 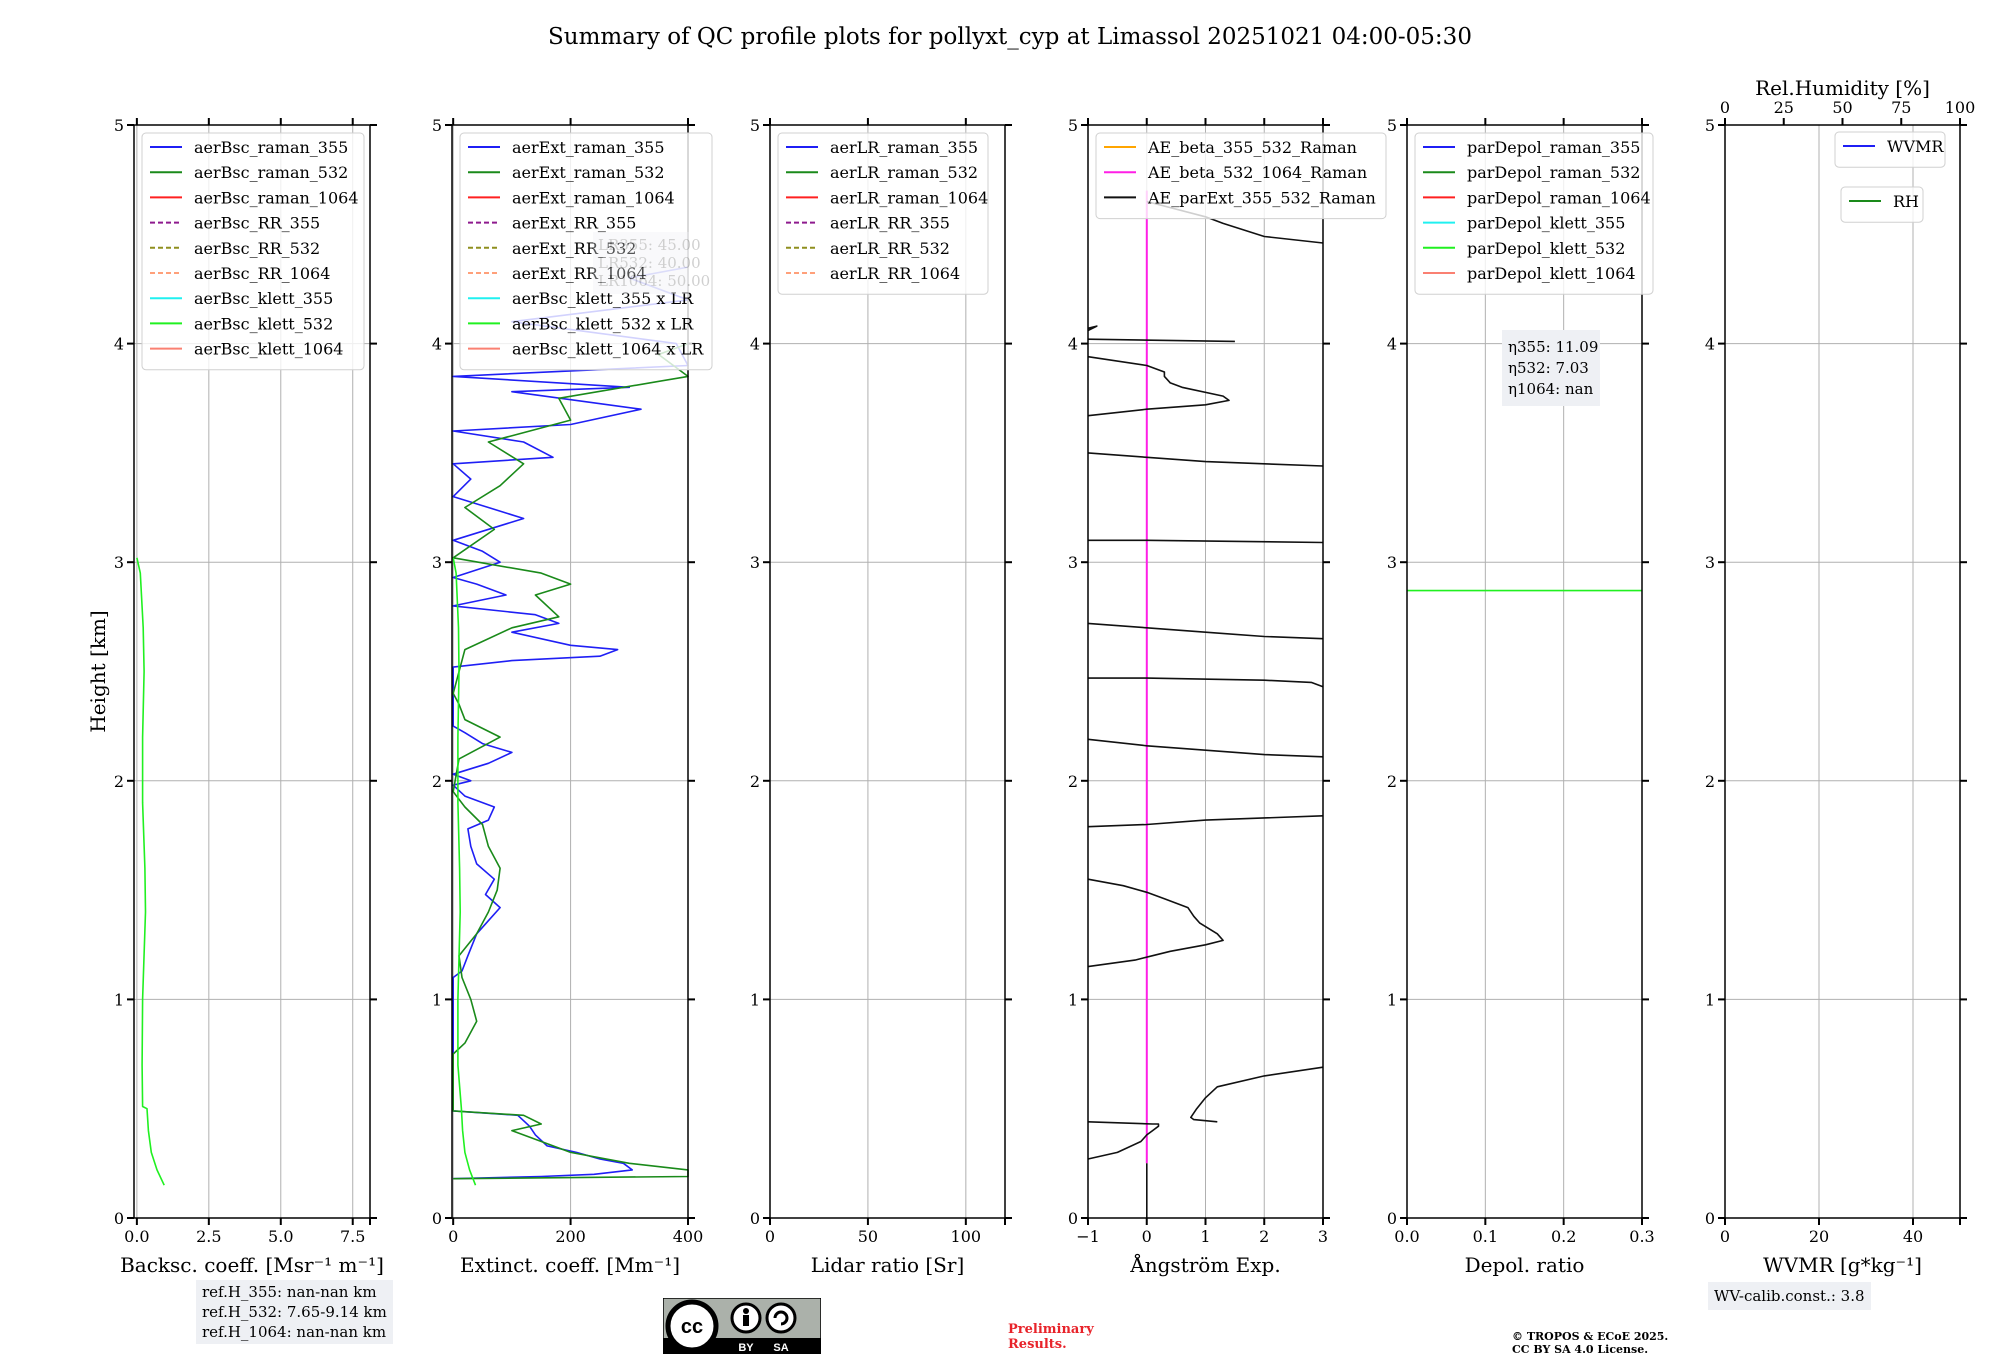 I want to click on series-AE_parExt_355_532_Raman_k, so click(x=1161, y=340).